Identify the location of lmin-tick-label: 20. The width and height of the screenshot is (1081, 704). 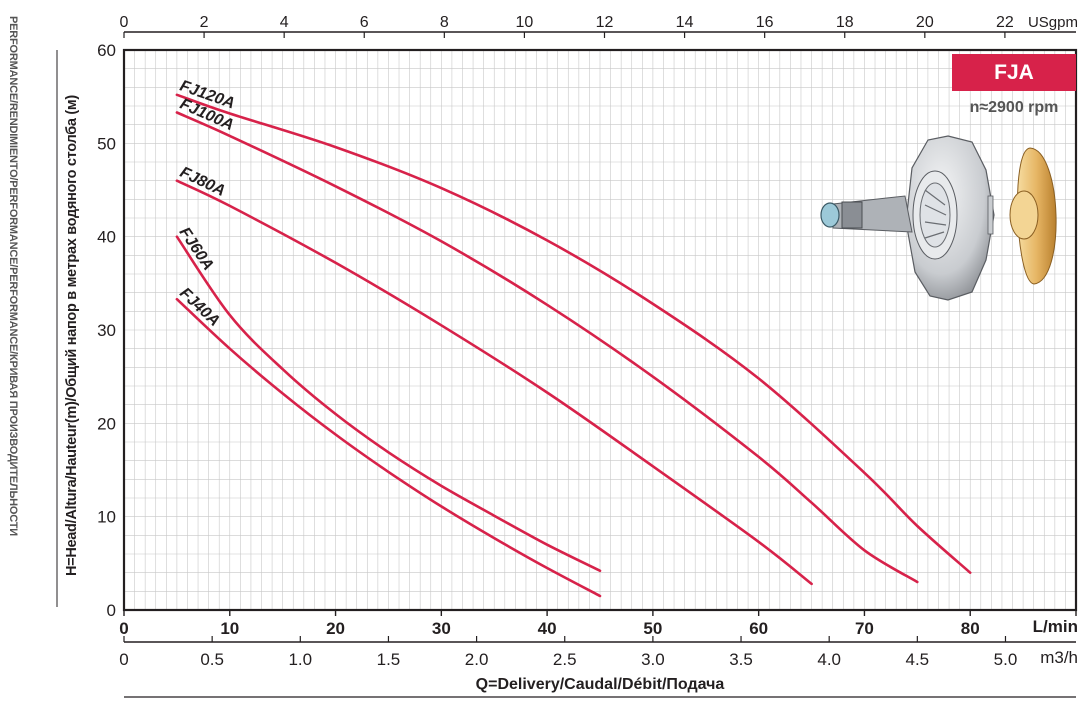
(335, 628).